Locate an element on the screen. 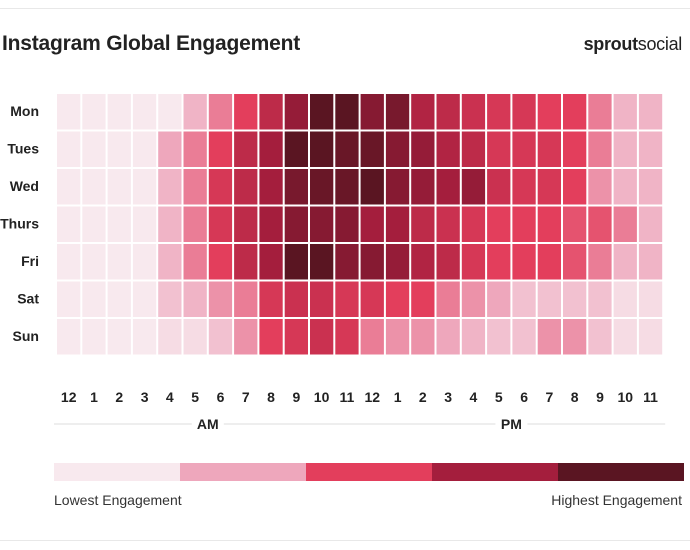 This screenshot has width=690, height=550. hour-label: 12 is located at coordinates (373, 397).